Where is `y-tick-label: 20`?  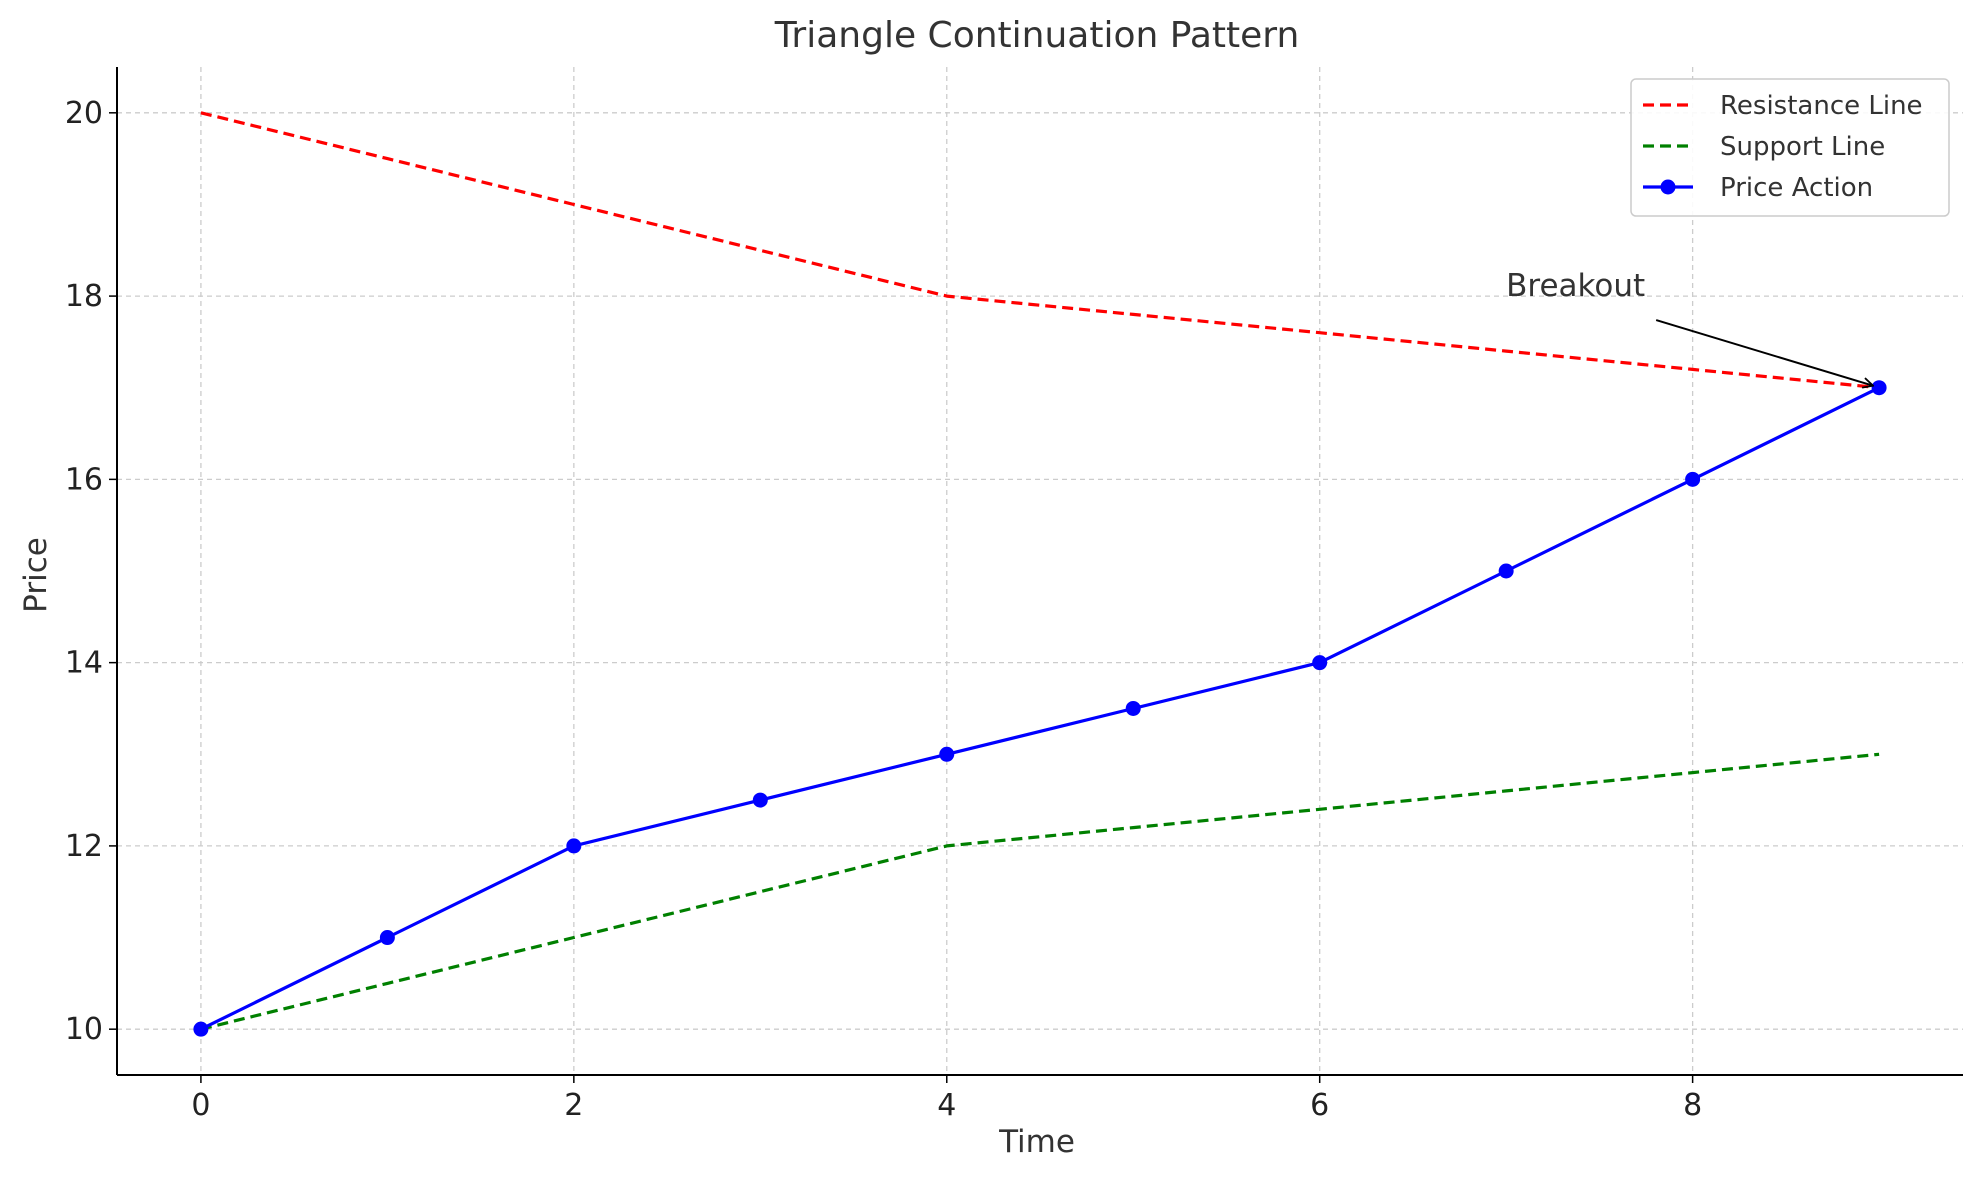 y-tick-label: 20 is located at coordinates (84, 113).